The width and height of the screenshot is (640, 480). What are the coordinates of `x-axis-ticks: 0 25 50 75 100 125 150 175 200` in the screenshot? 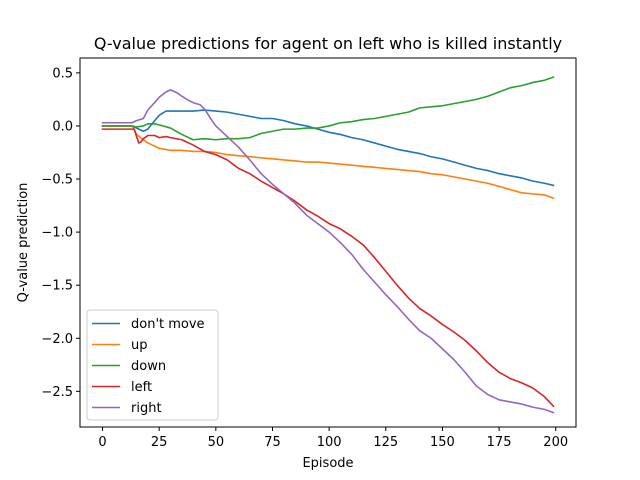 It's located at (333, 438).